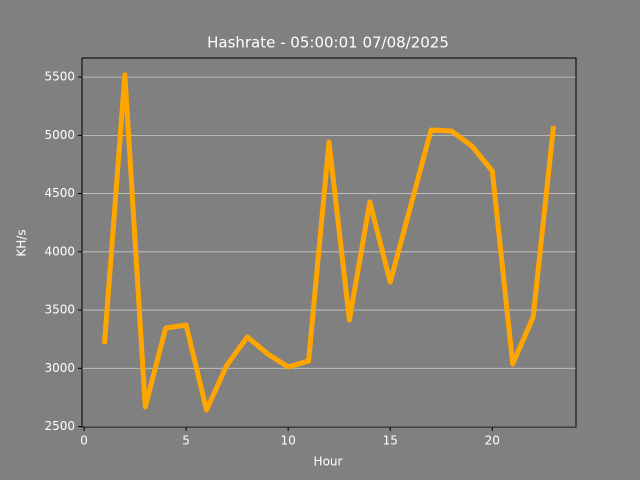 The width and height of the screenshot is (640, 480). What do you see at coordinates (390, 441) in the screenshot?
I see `x-tick-label: 15` at bounding box center [390, 441].